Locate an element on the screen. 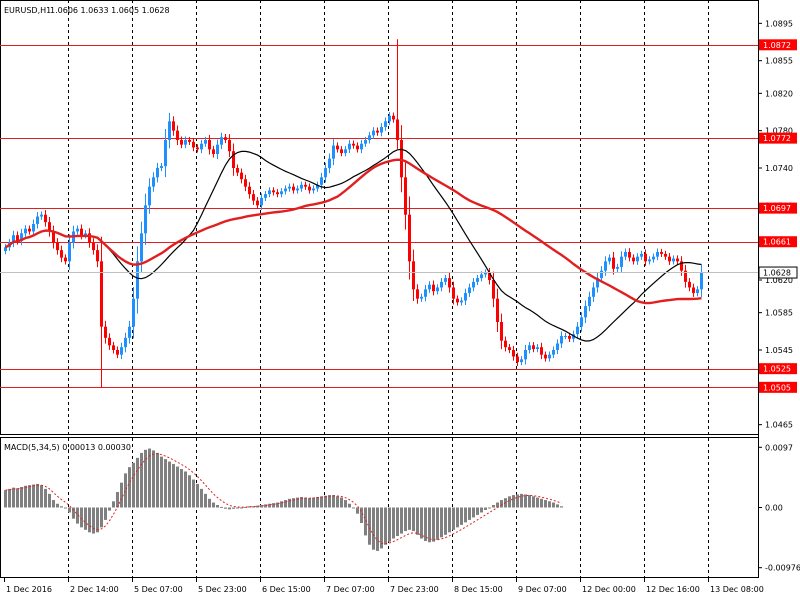 The height and width of the screenshot is (600, 800). macd-tick-label: 0.0097 is located at coordinates (779, 447).